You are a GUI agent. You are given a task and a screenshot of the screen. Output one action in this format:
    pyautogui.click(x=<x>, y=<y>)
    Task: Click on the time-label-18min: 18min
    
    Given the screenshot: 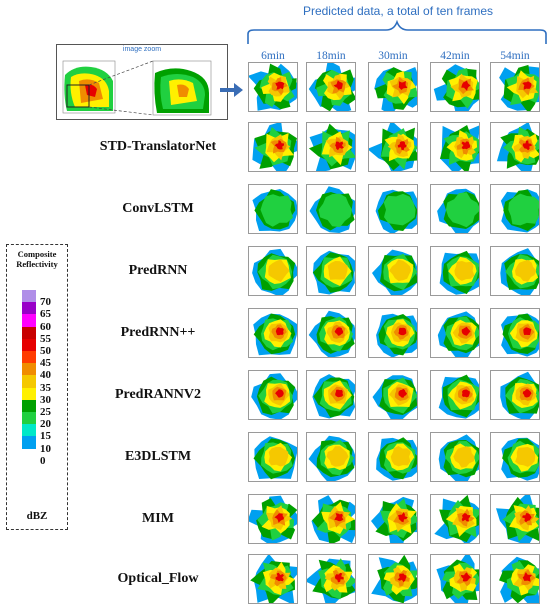 What is the action you would take?
    pyautogui.click(x=331, y=56)
    